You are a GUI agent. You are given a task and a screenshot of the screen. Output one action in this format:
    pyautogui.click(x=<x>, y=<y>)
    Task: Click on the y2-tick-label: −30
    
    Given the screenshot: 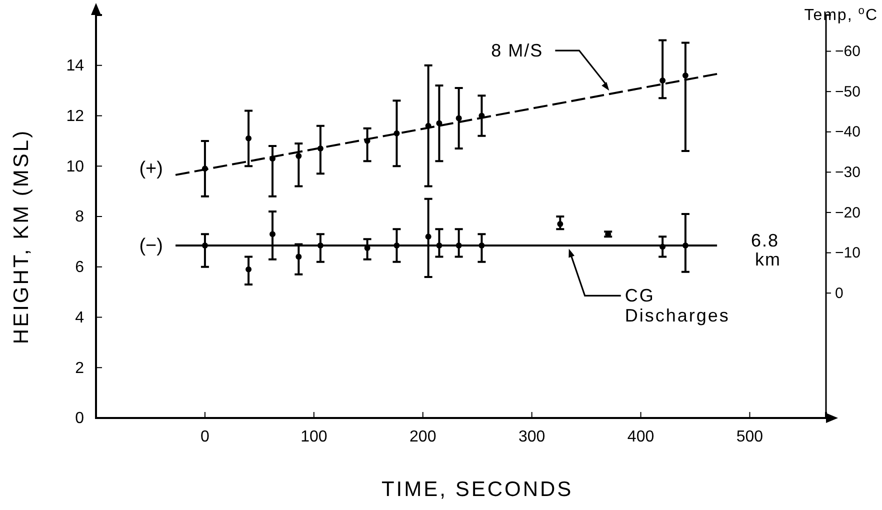 What is the action you would take?
    pyautogui.click(x=847, y=172)
    